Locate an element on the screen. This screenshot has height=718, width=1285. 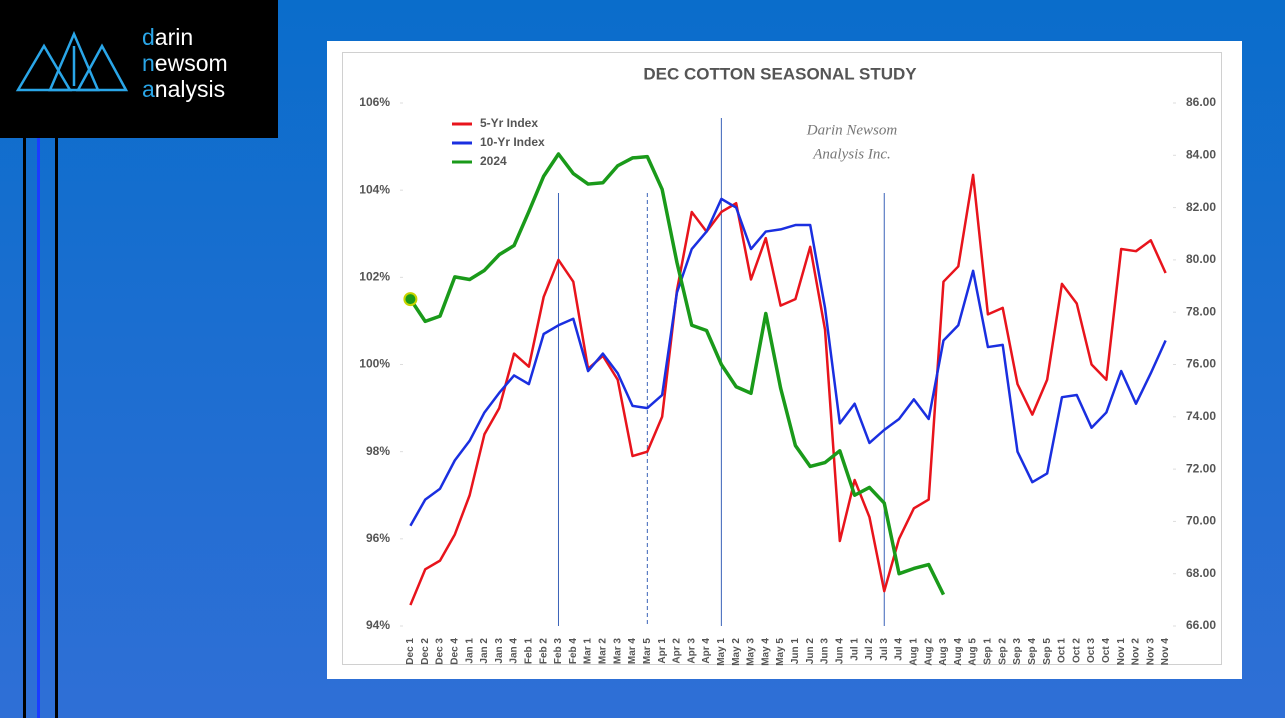
y2-tick-label: 66.00 is located at coordinates (1201, 625).